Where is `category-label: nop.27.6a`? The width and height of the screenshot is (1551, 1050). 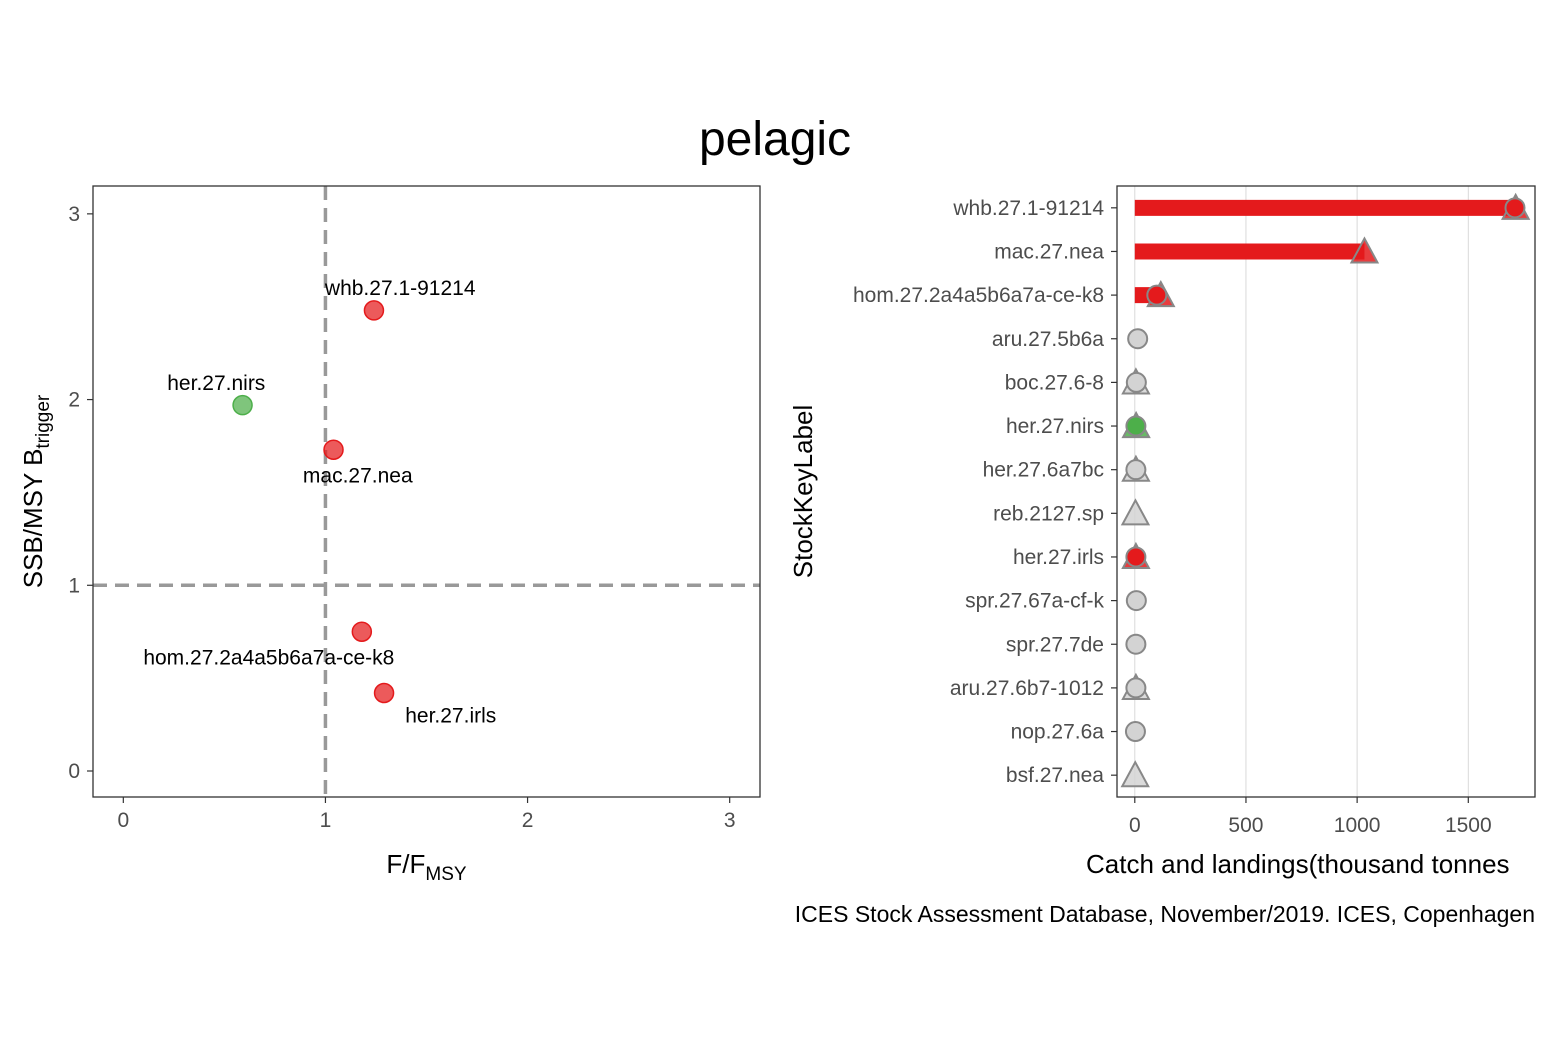 category-label: nop.27.6a is located at coordinates (1058, 732).